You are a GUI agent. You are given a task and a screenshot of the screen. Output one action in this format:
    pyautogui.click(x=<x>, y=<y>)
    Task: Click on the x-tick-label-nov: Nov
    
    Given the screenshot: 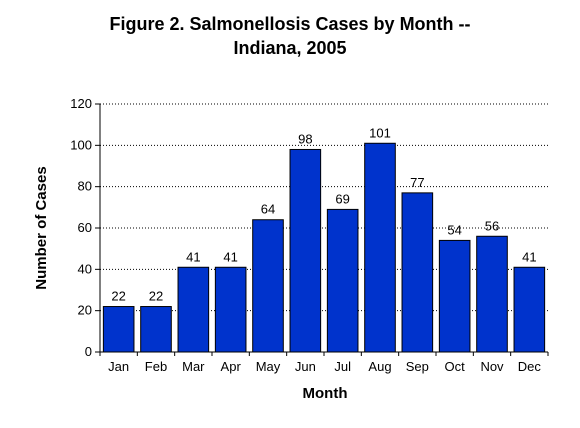 What is the action you would take?
    pyautogui.click(x=492, y=366)
    